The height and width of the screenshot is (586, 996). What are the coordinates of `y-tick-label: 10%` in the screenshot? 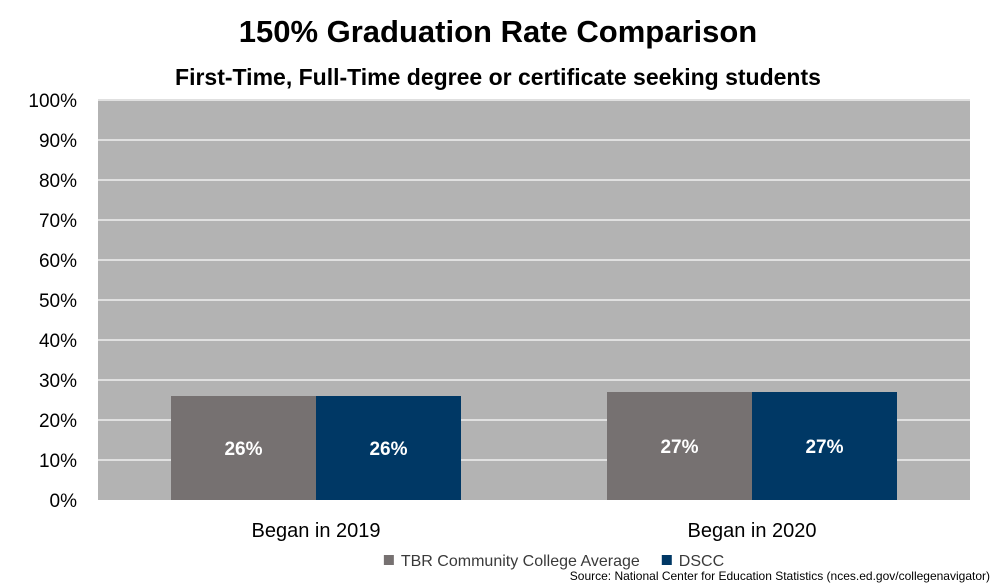 It's located at (58, 461).